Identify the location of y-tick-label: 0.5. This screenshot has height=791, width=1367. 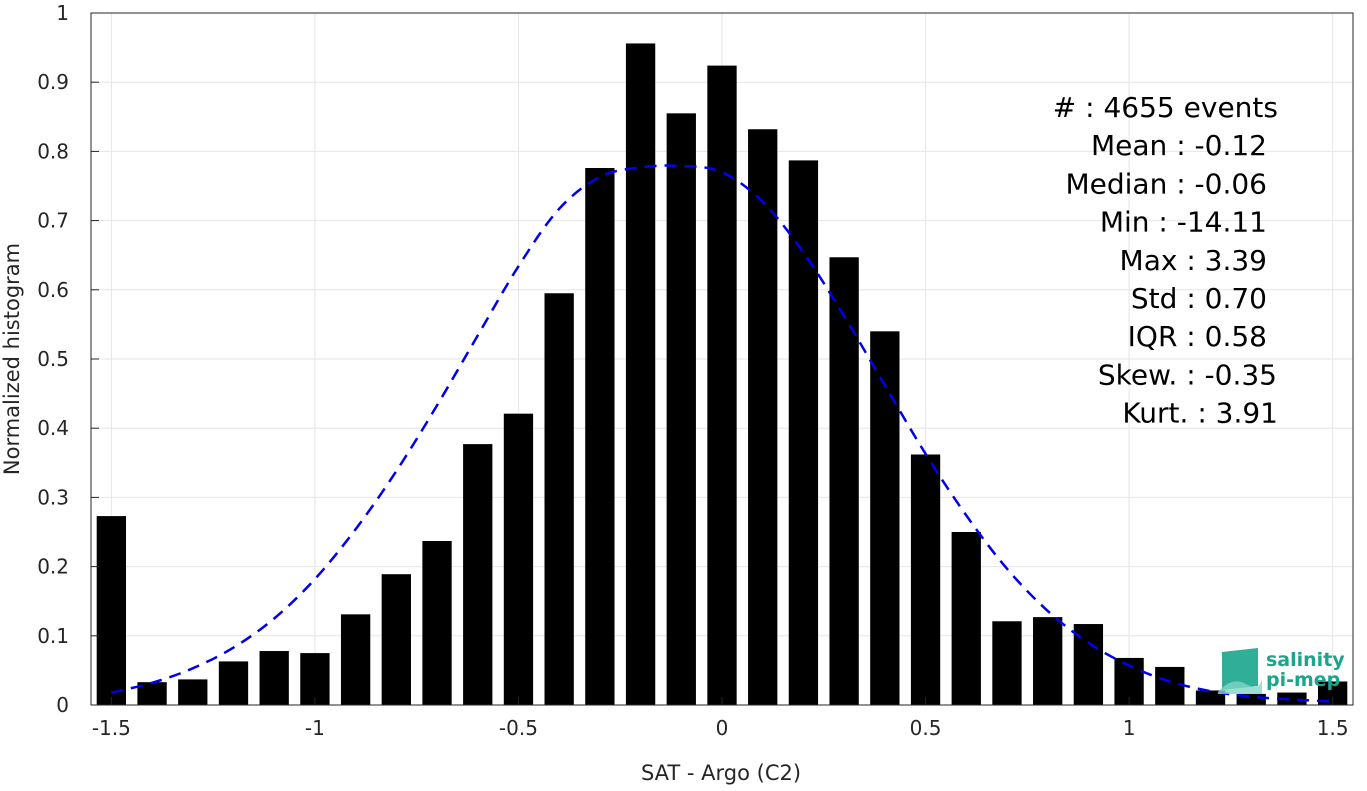
(53, 359).